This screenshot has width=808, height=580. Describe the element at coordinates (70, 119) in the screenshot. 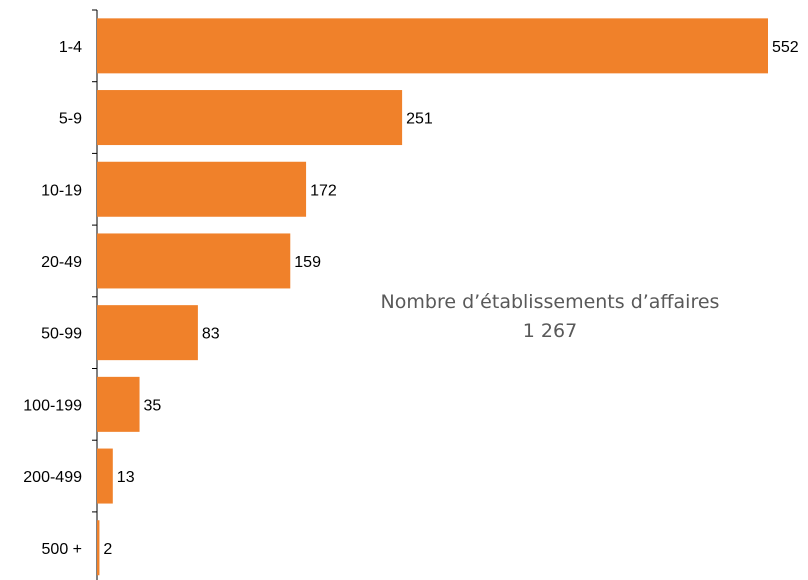

I see `category-label: 5-9` at that location.